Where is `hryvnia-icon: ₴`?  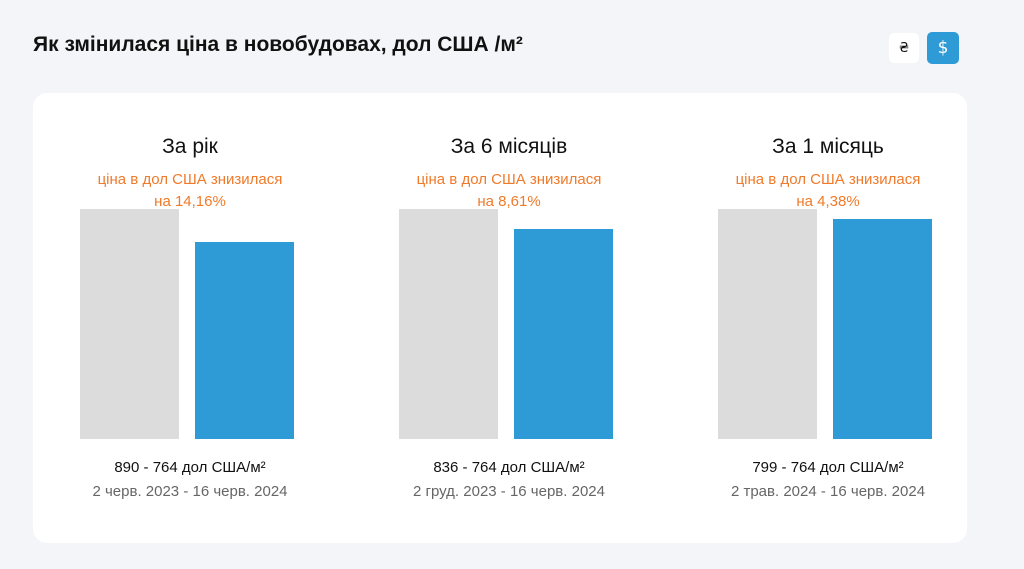
hryvnia-icon: ₴ is located at coordinates (904, 48).